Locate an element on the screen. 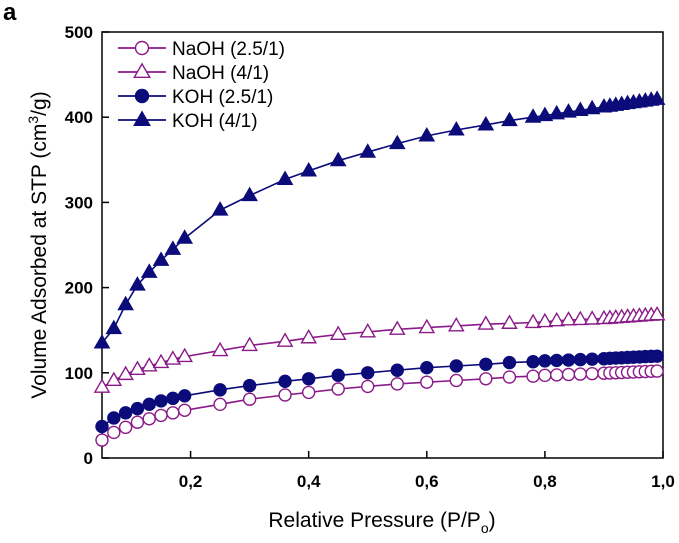  legend-item-naoh-2-5-1: NaOH (2.5/1) is located at coordinates (201, 49).